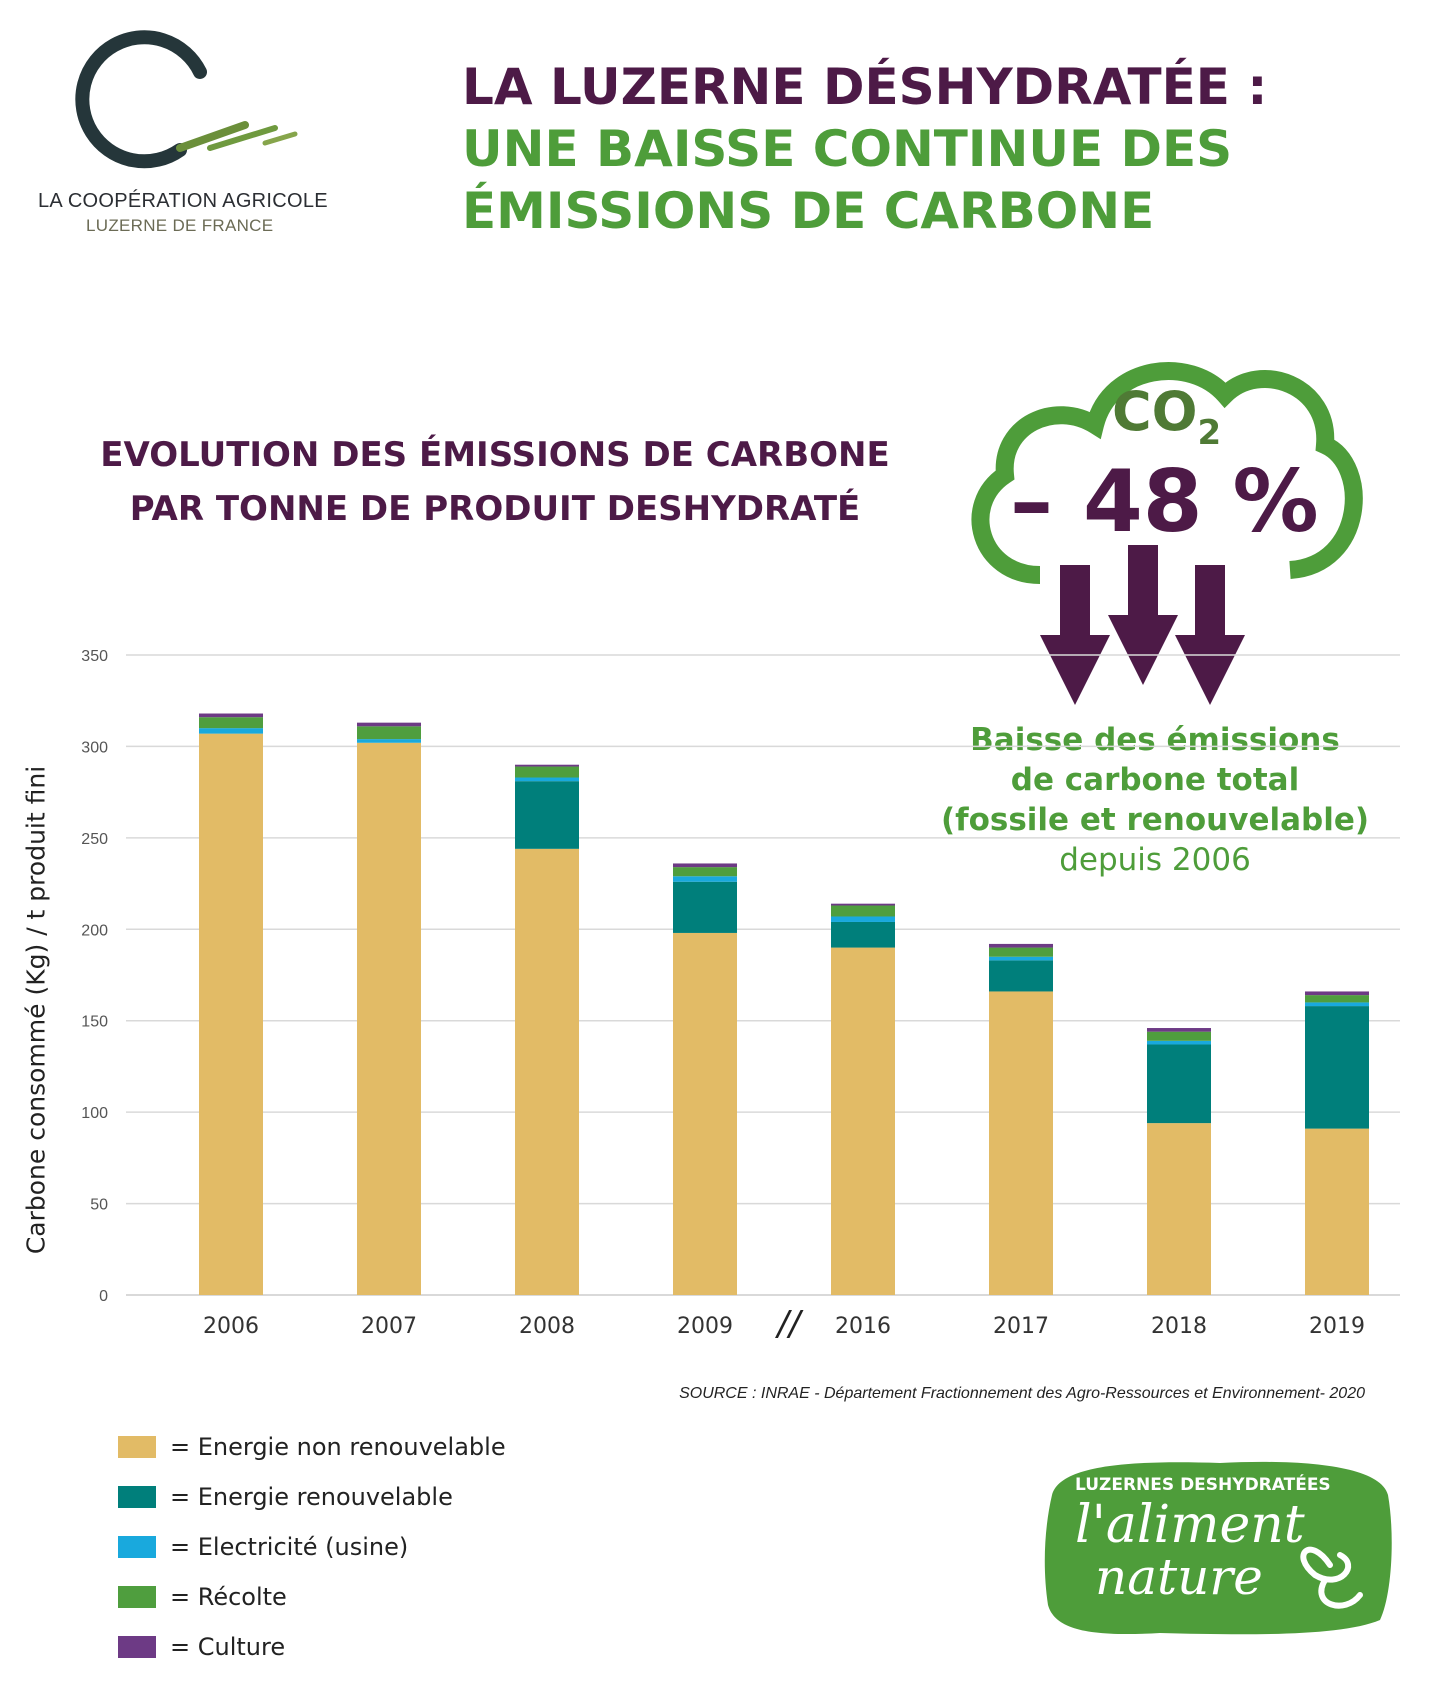 This screenshot has width=1435, height=1686. I want to click on down-arrow-middle, so click(1143, 615).